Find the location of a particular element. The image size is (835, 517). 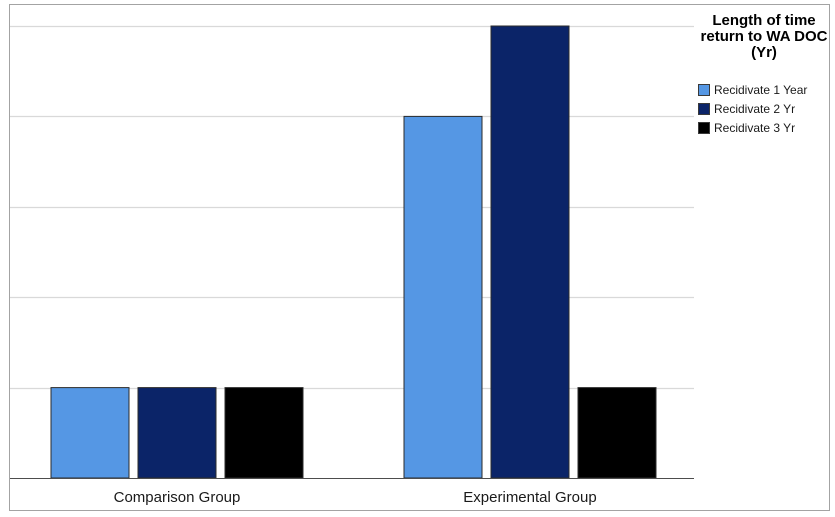

legend-label: Recidivate 1 Year is located at coordinates (761, 89).